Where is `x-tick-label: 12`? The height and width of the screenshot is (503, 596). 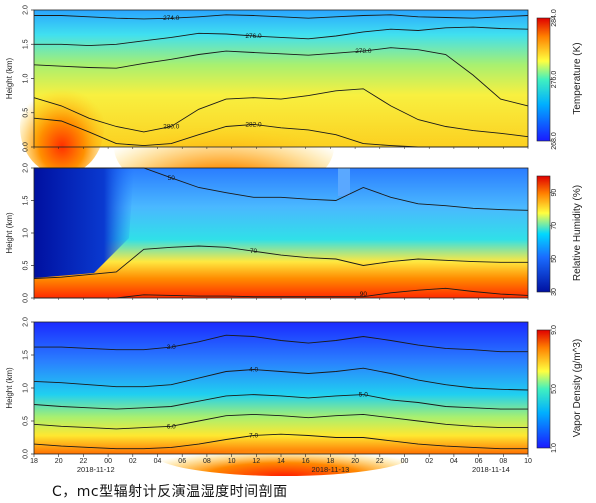
x-tick-label: 12 is located at coordinates (256, 461).